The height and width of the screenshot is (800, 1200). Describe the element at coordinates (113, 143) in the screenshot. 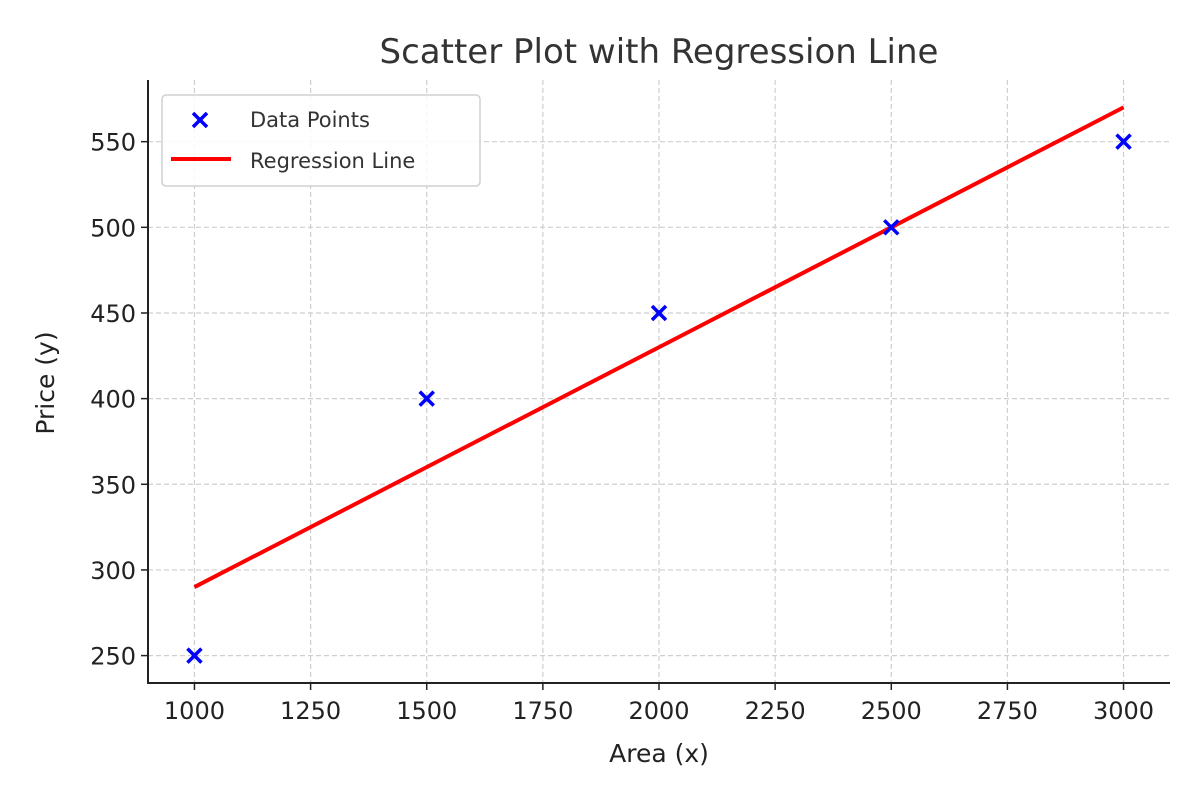

I see `y-tick-label: 550` at that location.